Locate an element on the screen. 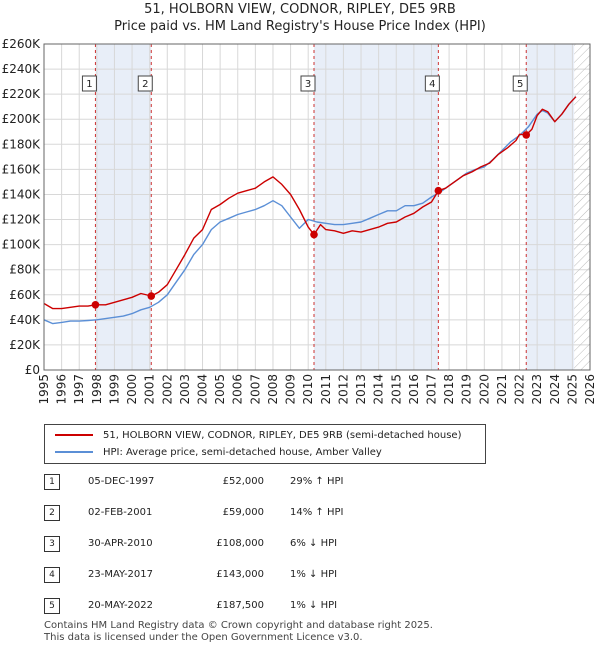 Image resolution: width=600 pixels, height=650 pixels. x-tick-label: 1997 is located at coordinates (79, 389).